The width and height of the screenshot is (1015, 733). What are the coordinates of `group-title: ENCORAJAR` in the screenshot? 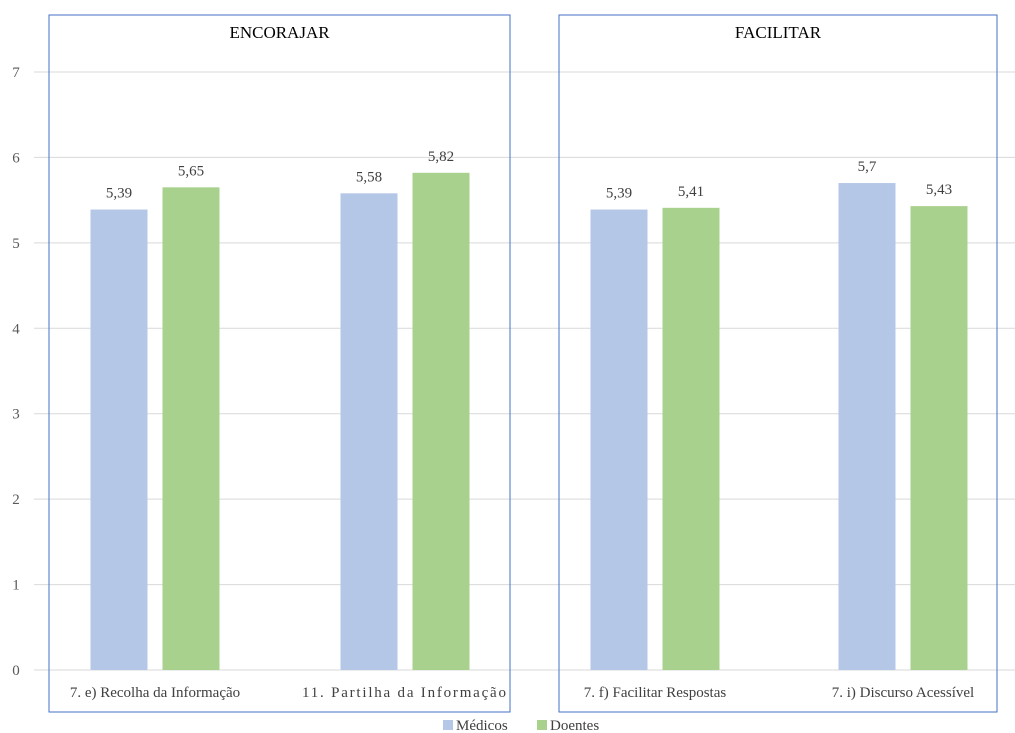 It's located at (279, 32).